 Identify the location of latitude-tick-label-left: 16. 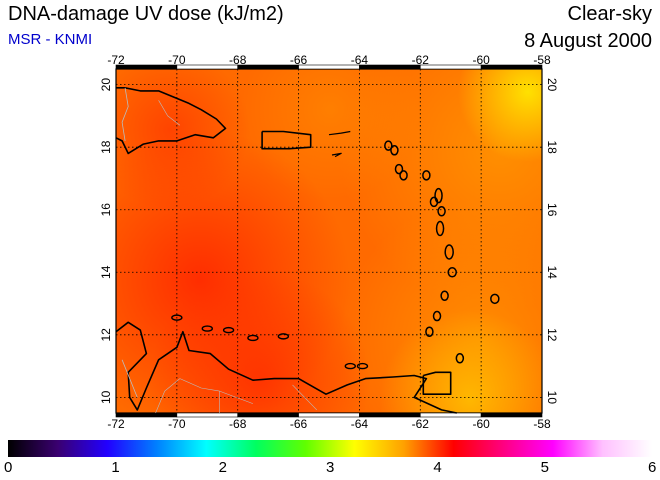
(106, 210).